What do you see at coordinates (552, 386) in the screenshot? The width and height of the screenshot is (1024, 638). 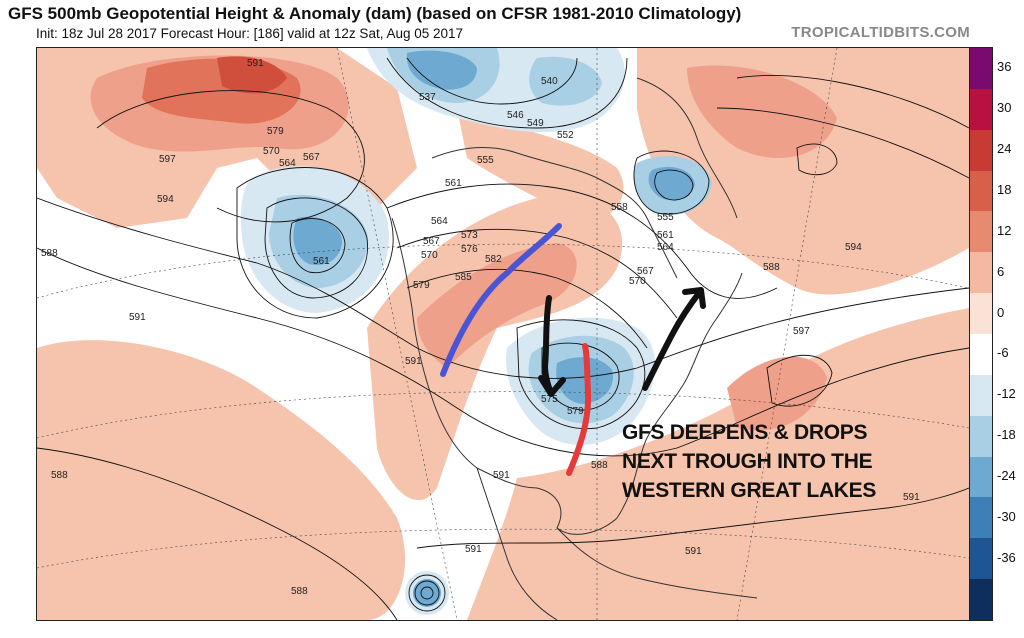 I see `trough-drop-arrow-head` at bounding box center [552, 386].